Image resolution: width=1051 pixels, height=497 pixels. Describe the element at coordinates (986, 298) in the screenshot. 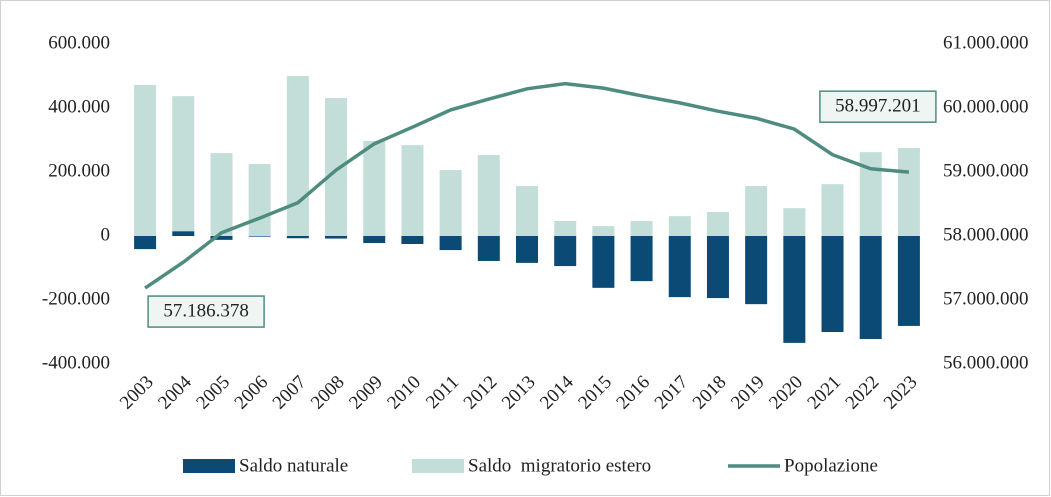

I see `y2-tick-label: 57.000.000` at that location.